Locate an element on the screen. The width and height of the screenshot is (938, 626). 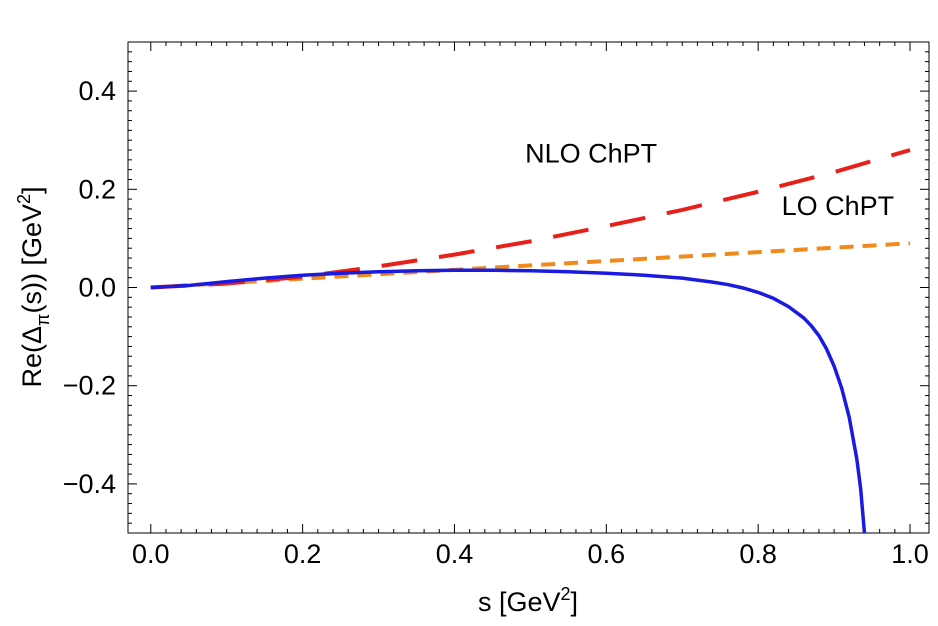
x-tick-label: 0.4 is located at coordinates (455, 554).